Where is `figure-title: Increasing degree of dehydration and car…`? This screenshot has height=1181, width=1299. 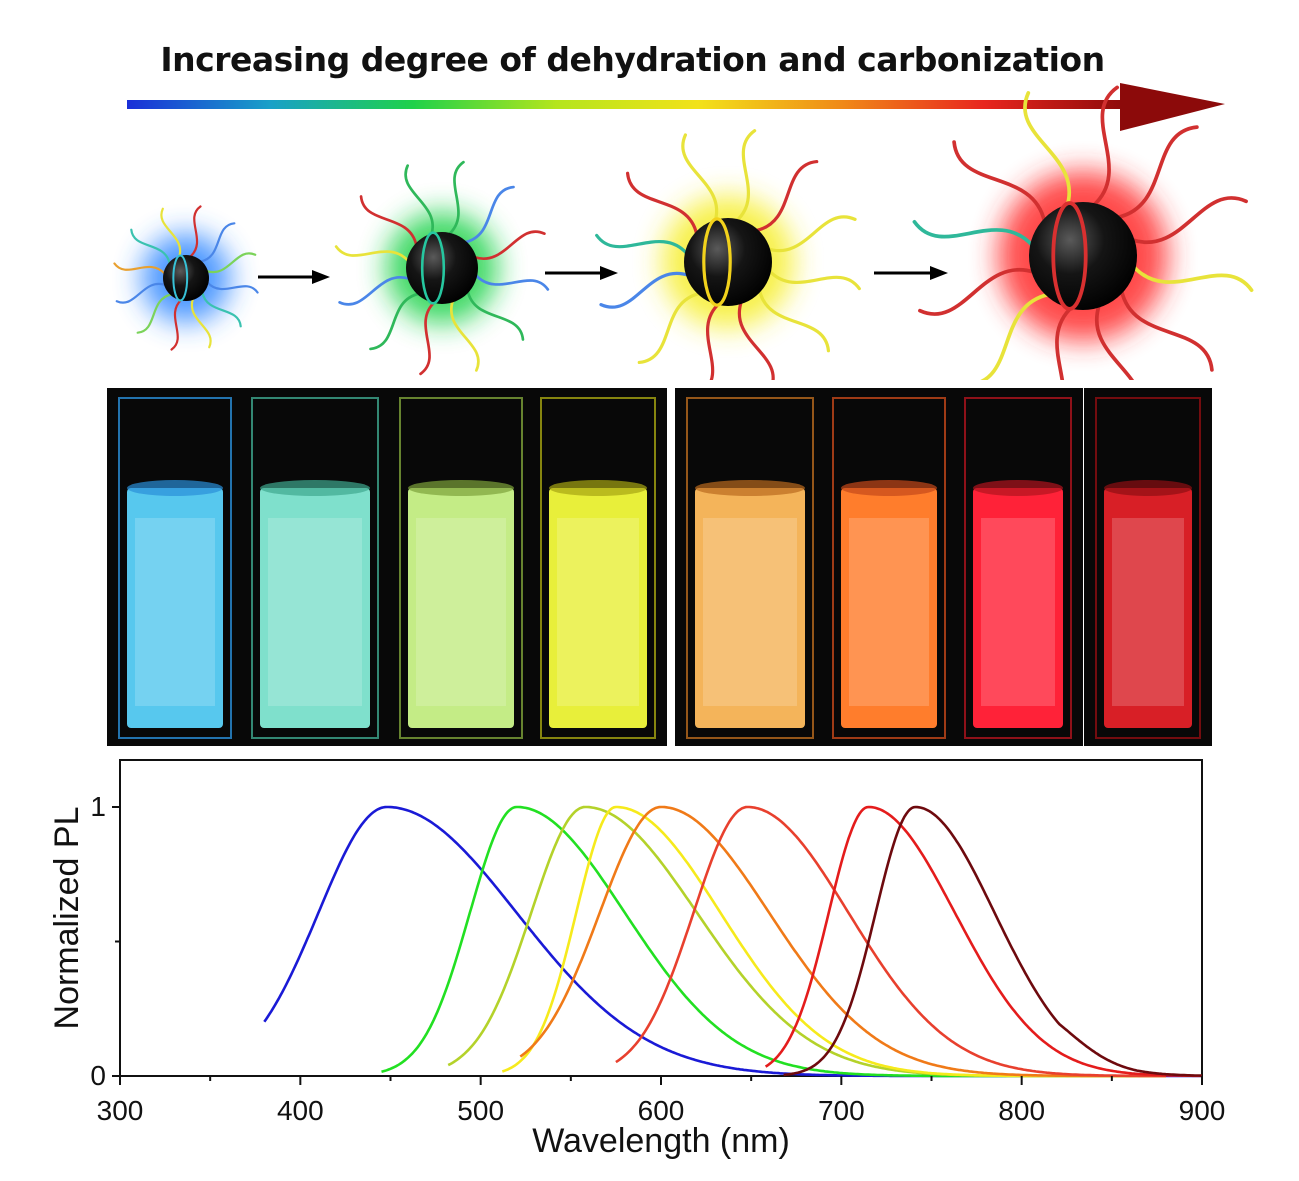
figure-title: Increasing degree of dehydration and car… is located at coordinates (632, 59).